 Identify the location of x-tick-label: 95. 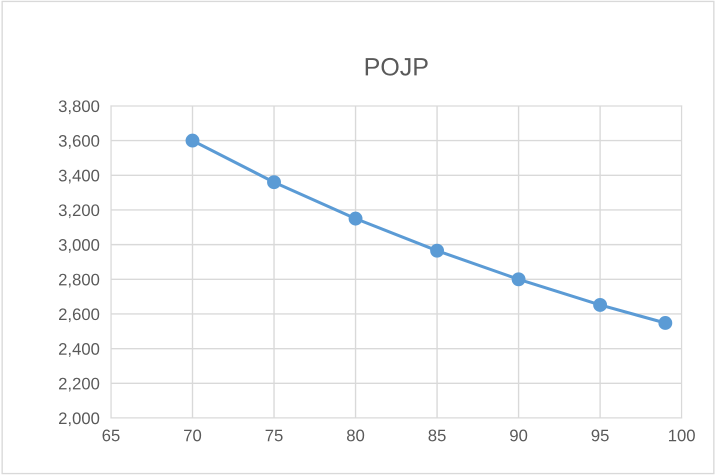
(600, 436).